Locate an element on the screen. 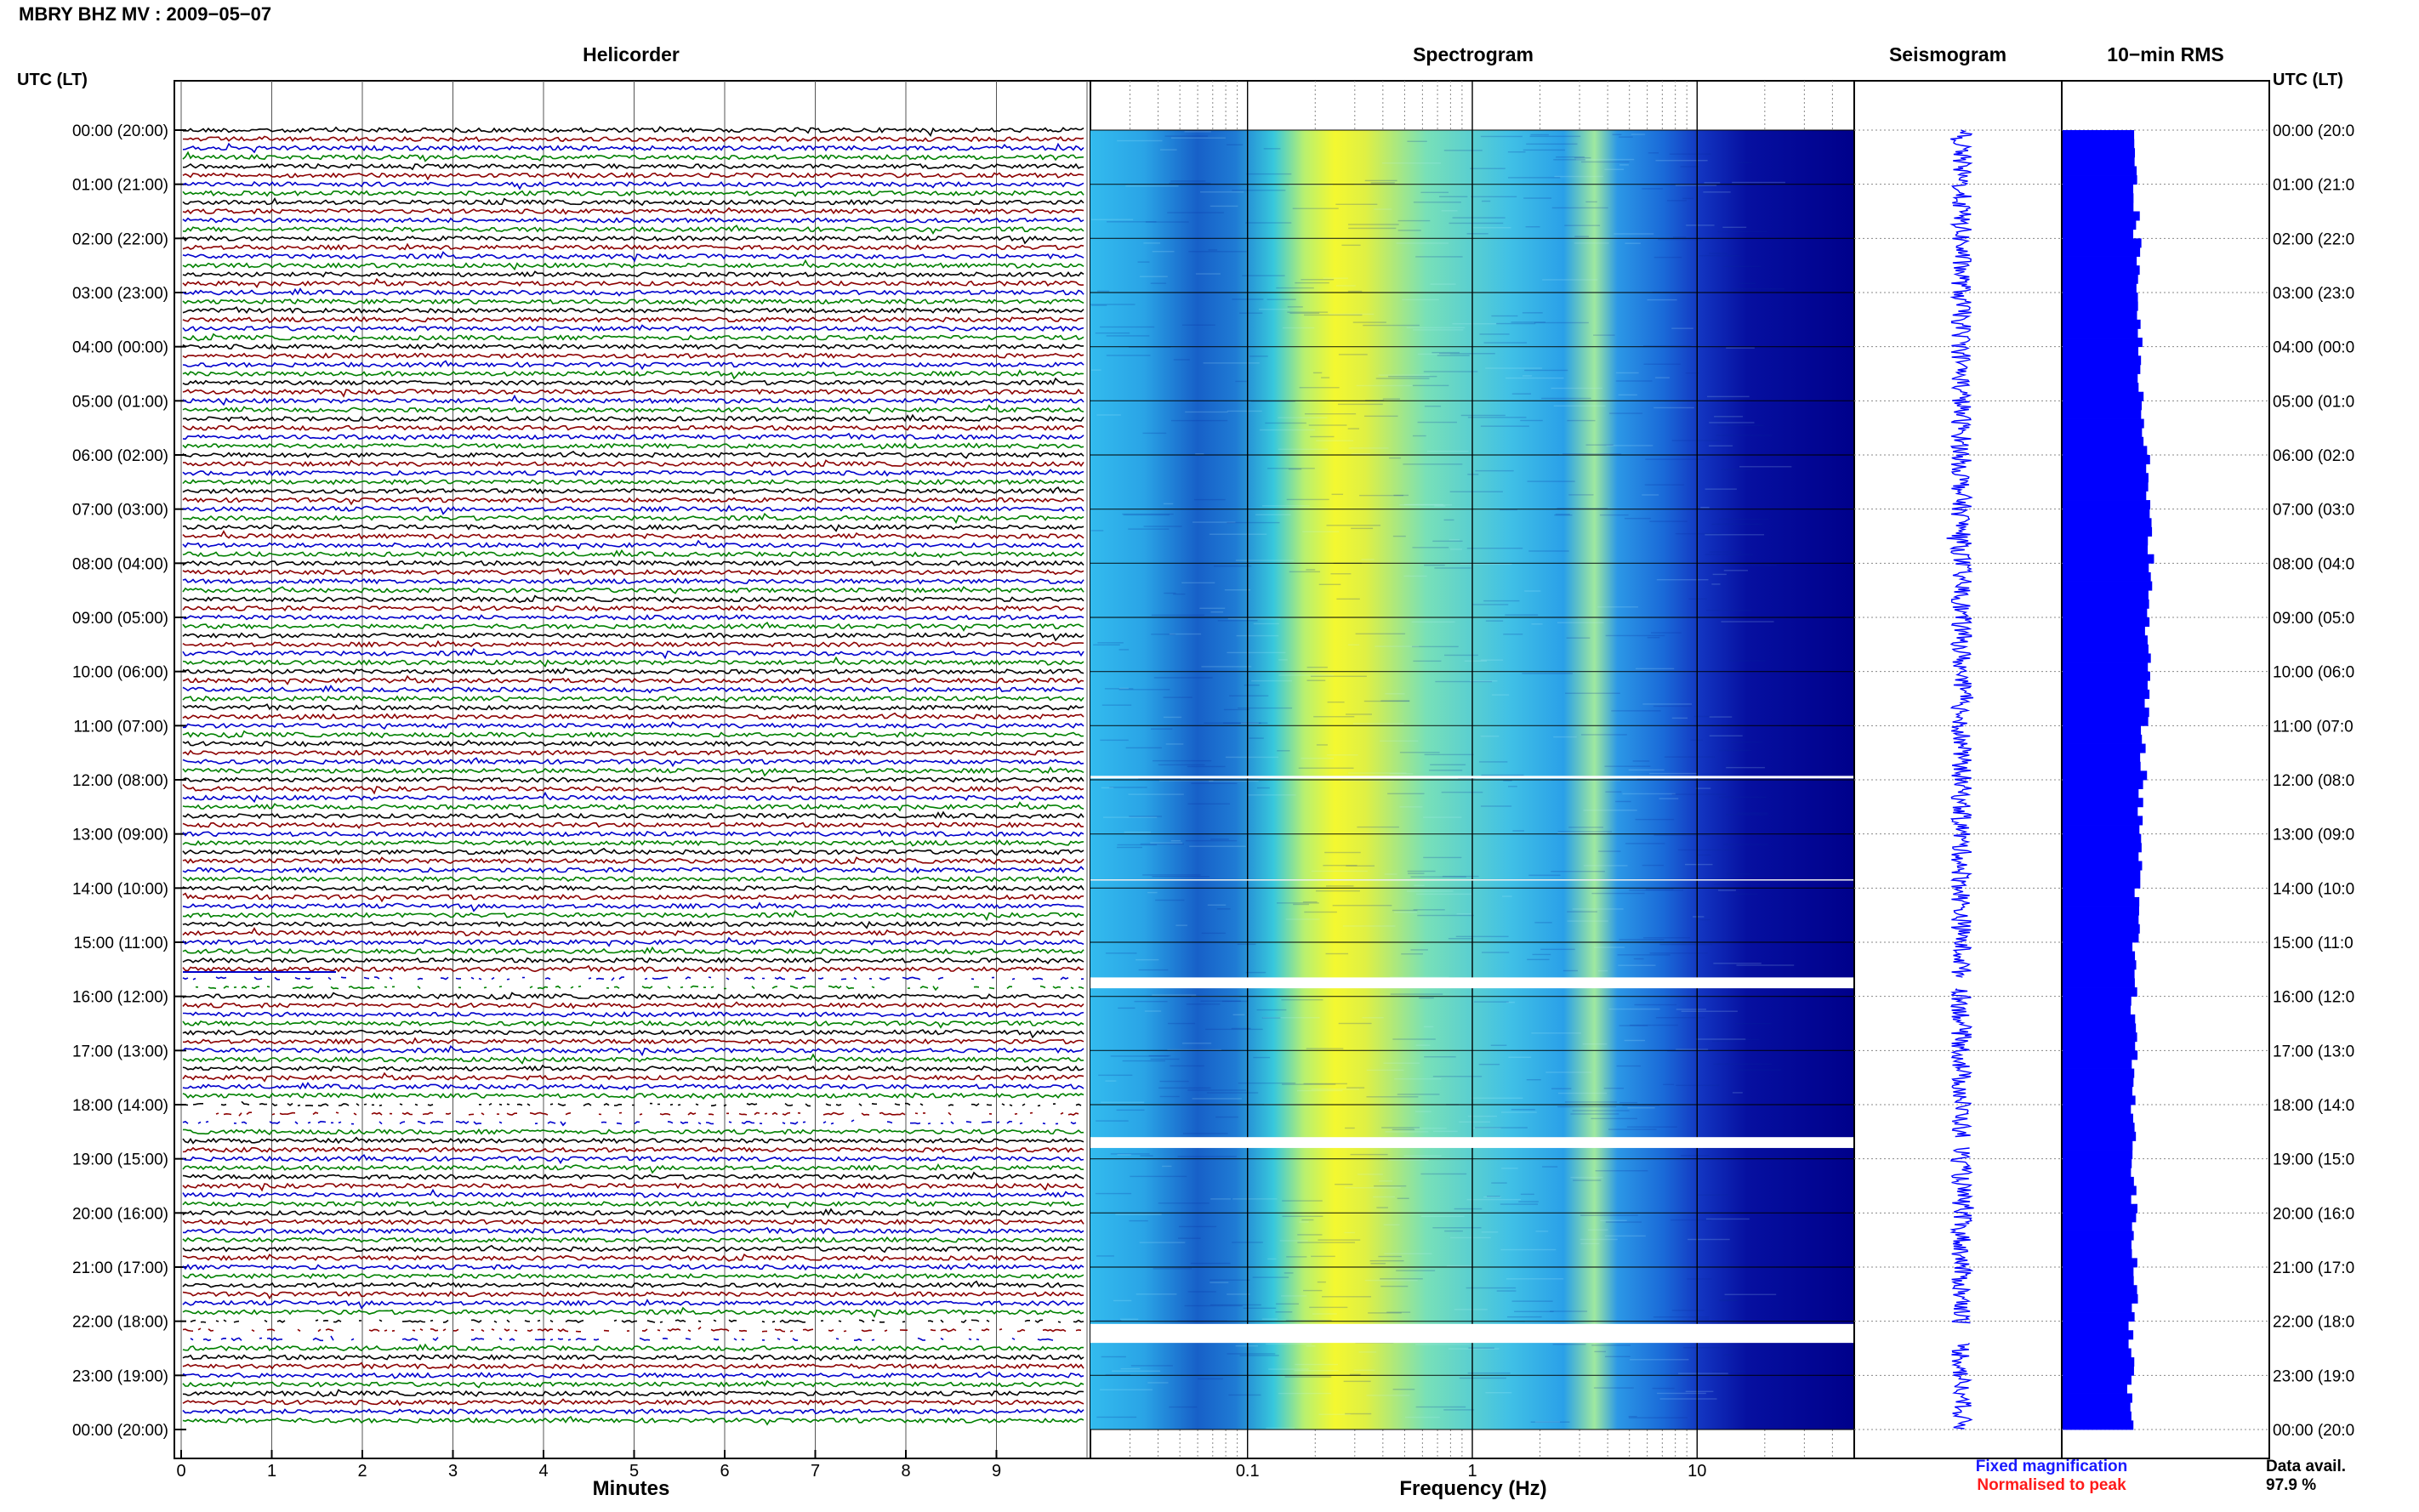 The image size is (2419, 1512). hour-label-right: 02:00 (22:0 is located at coordinates (2313, 239).